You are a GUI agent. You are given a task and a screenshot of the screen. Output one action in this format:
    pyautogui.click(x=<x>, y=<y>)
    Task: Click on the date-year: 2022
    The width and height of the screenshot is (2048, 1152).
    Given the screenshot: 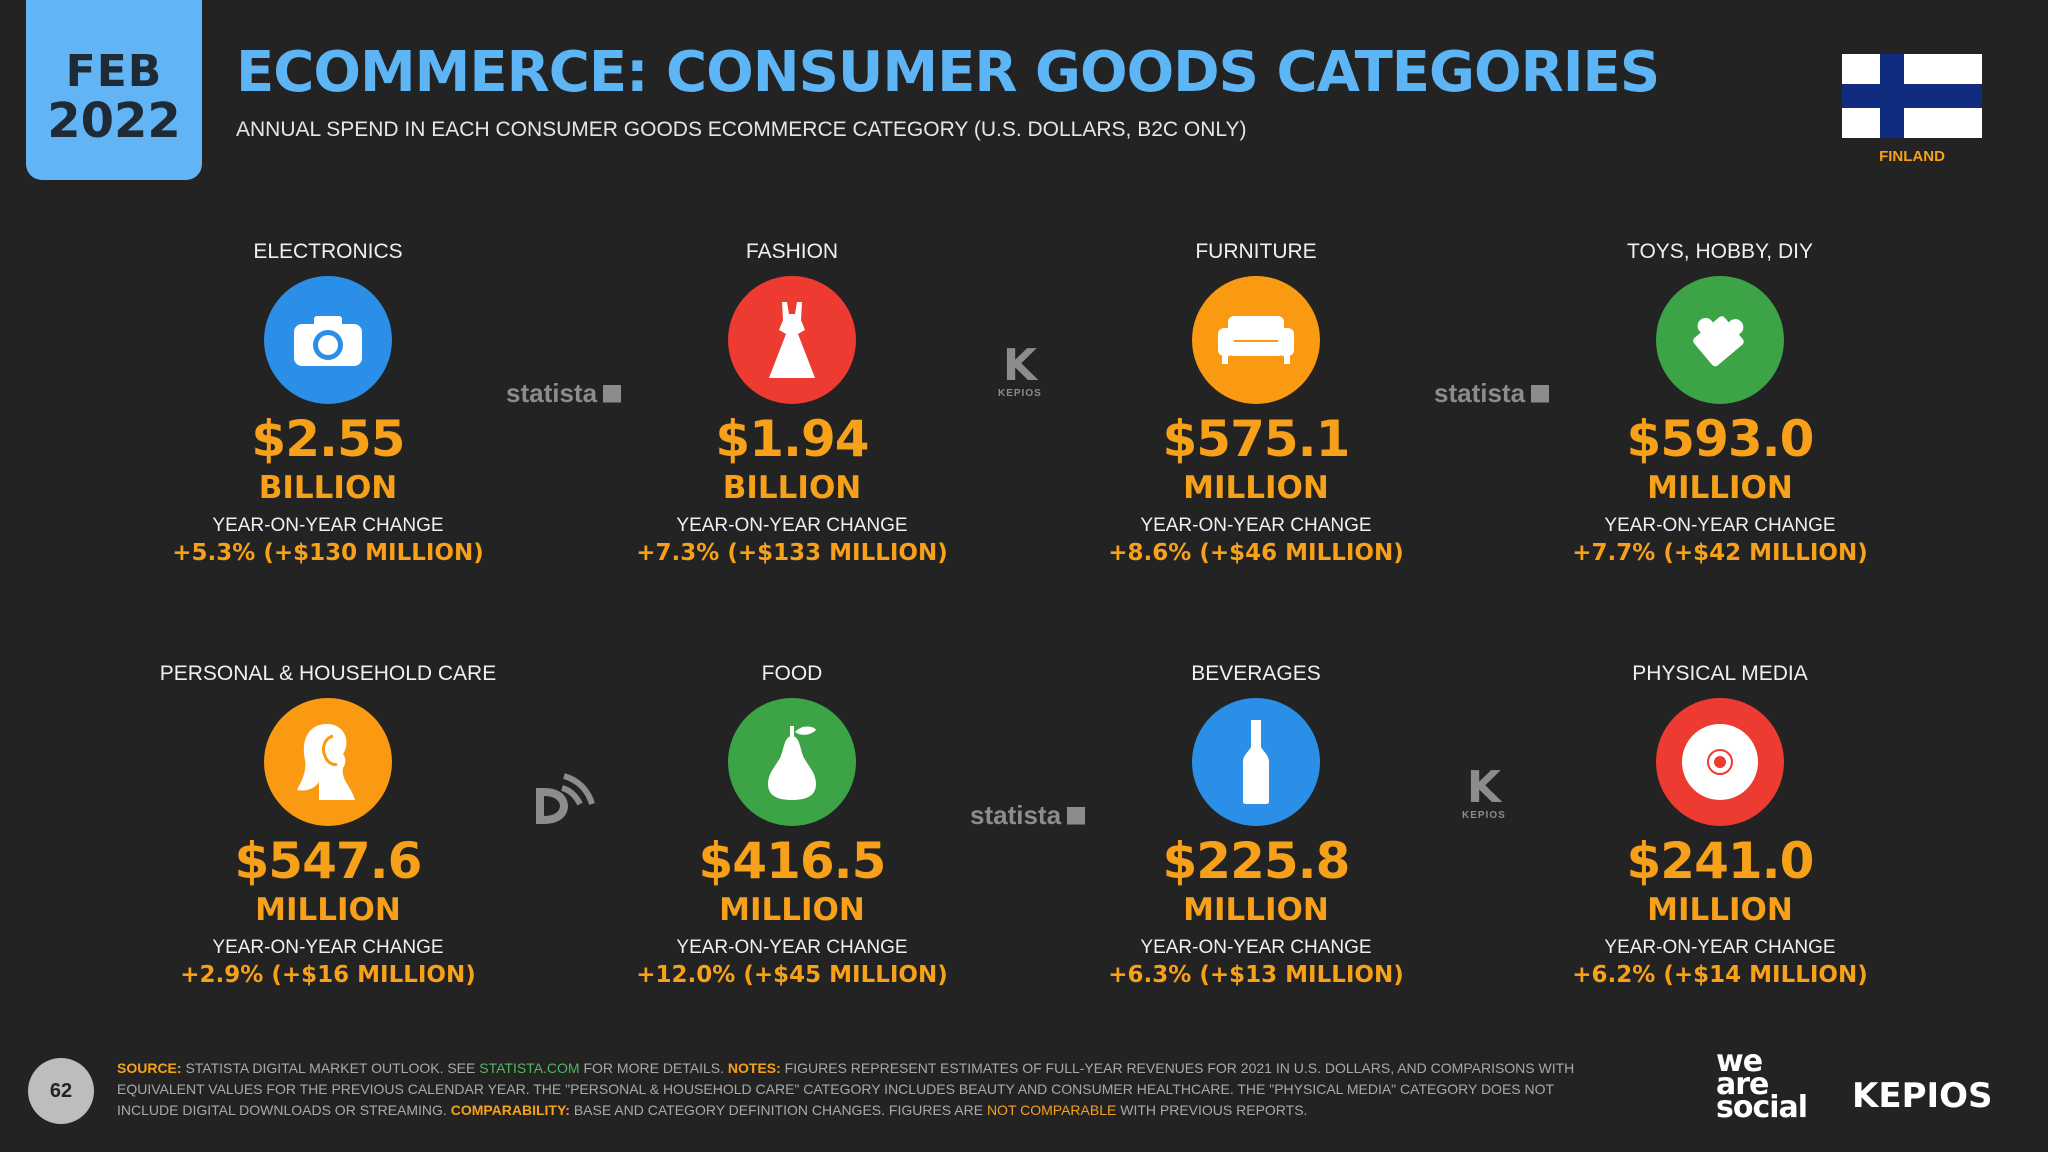 What is the action you would take?
    pyautogui.click(x=114, y=120)
    